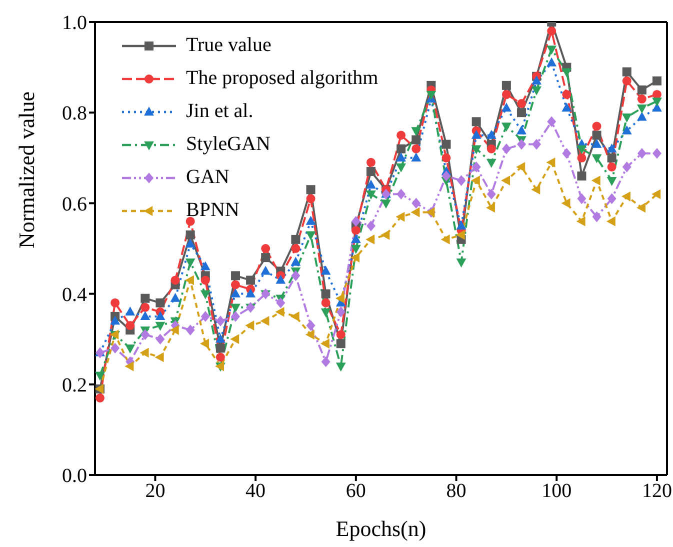 This screenshot has width=673, height=547. What do you see at coordinates (74, 476) in the screenshot?
I see `y-tick-label: 0.0` at bounding box center [74, 476].